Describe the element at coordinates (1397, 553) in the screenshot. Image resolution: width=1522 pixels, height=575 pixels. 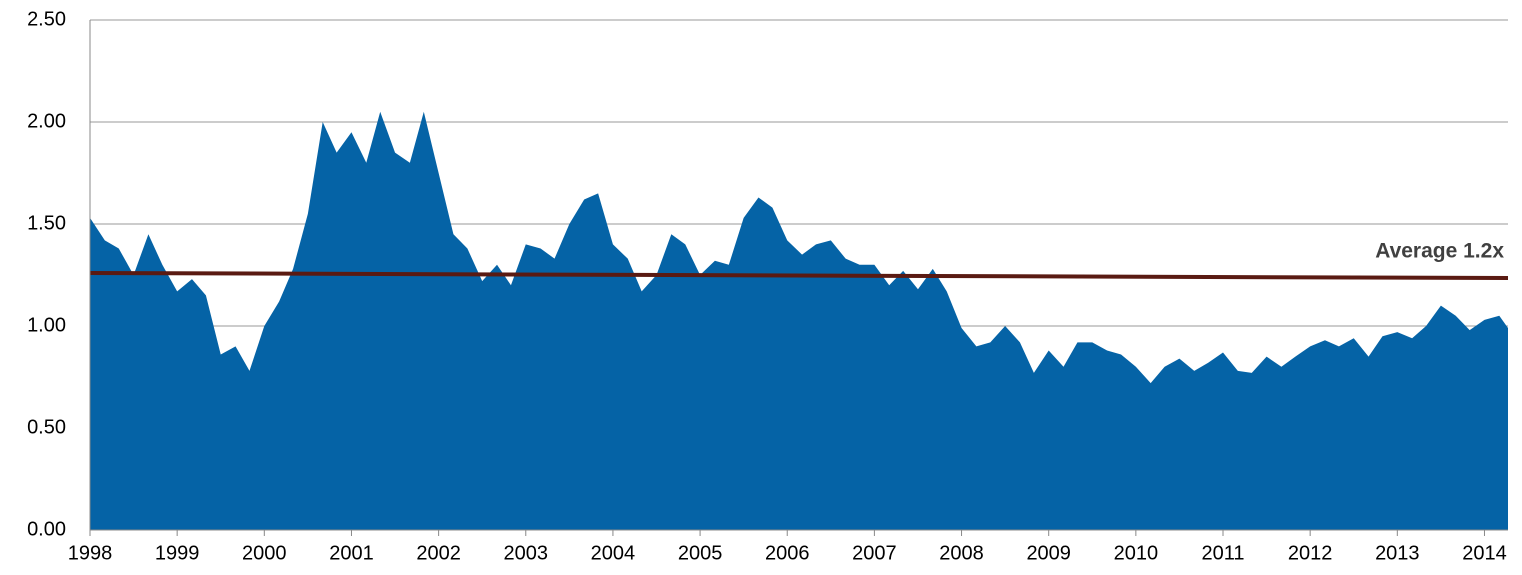
I see `x-tick-label: 2013` at that location.